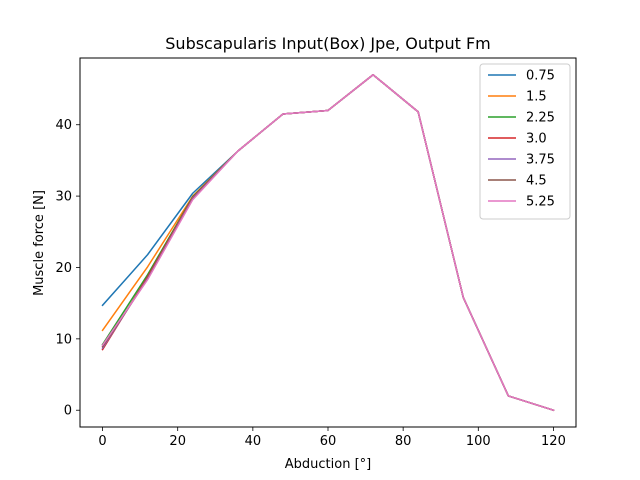 The height and width of the screenshot is (480, 640). What do you see at coordinates (177, 441) in the screenshot?
I see `x-tick-label-1: 20` at bounding box center [177, 441].